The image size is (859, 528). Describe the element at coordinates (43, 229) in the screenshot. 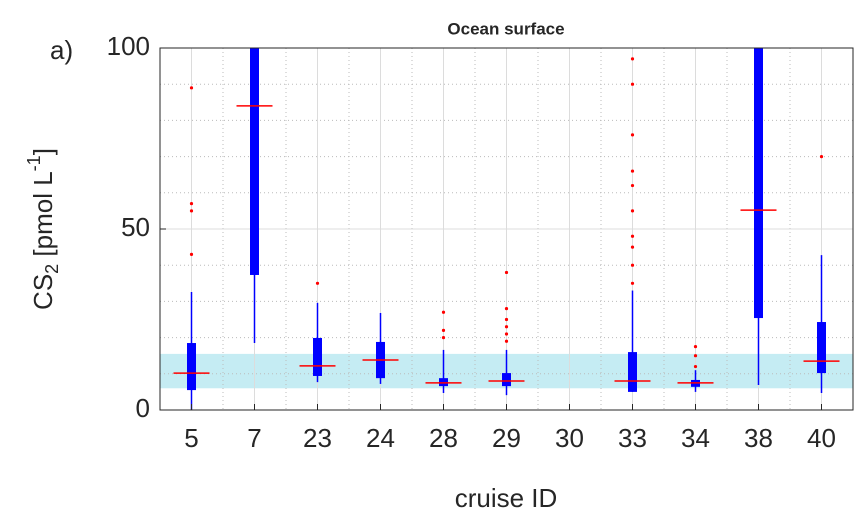

I see `y-axis-label: CS2 [pmol L-1]` at that location.